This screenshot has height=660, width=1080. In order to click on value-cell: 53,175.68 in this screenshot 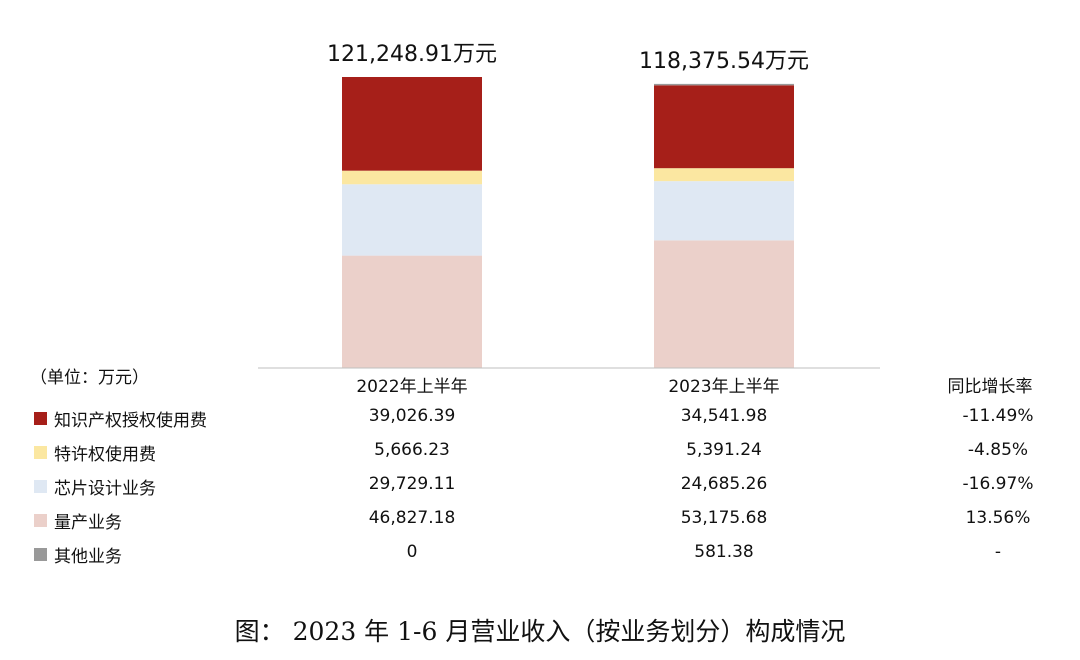, I will do `click(724, 518)`.